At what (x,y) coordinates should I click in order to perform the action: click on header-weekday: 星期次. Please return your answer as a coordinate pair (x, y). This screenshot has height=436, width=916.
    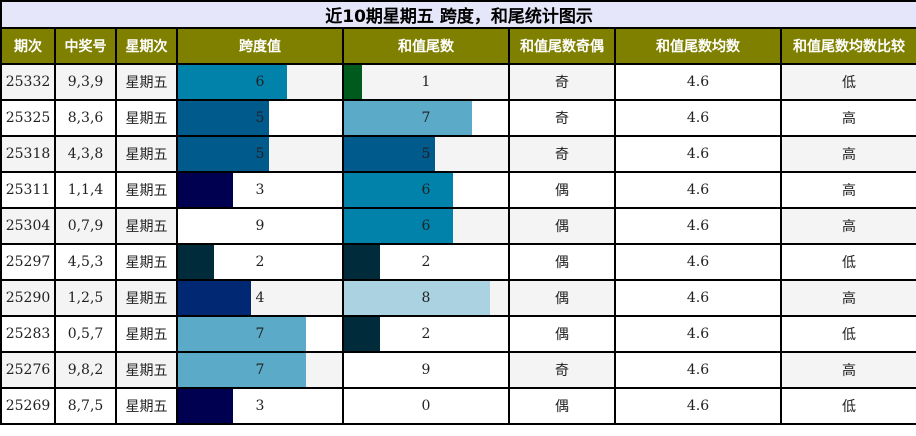
    Looking at the image, I should click on (146, 46).